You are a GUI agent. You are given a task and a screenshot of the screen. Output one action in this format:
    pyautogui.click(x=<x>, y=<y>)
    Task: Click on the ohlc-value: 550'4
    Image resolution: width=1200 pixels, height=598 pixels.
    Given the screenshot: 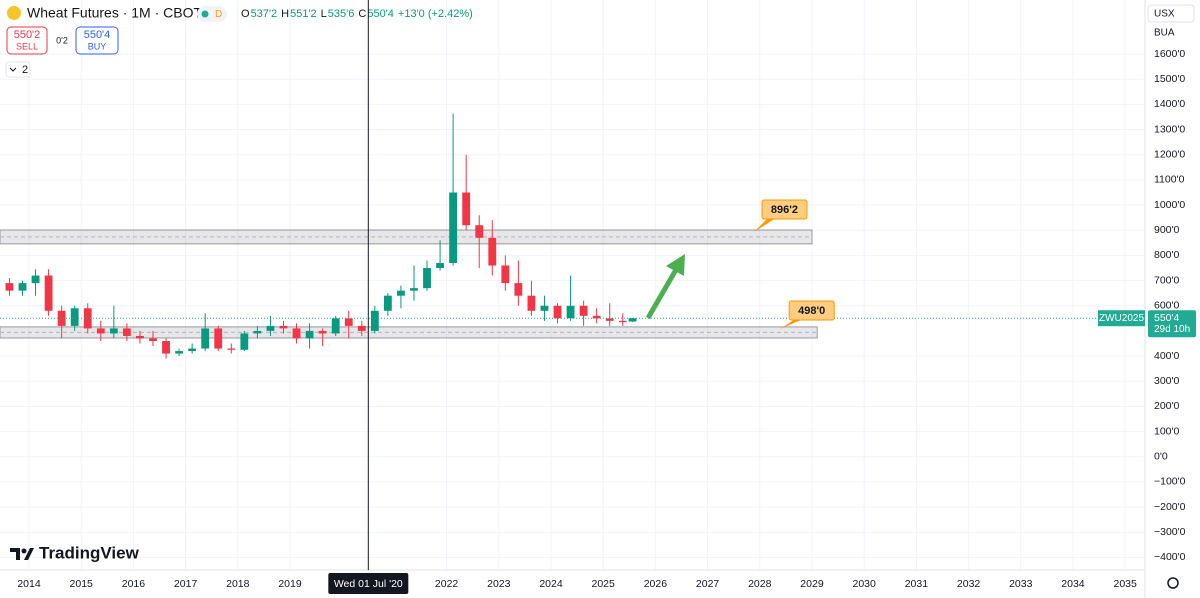 What is the action you would take?
    pyautogui.click(x=380, y=14)
    